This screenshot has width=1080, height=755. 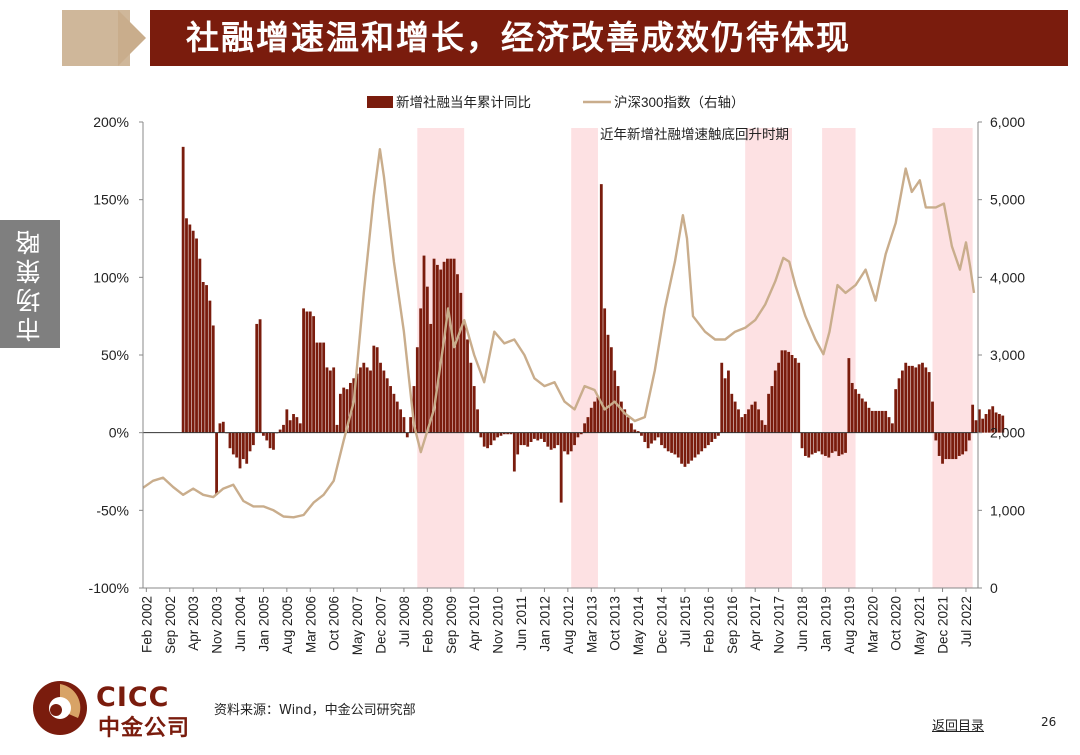 I want to click on x-tick-label: Jul 2015, so click(x=685, y=621).